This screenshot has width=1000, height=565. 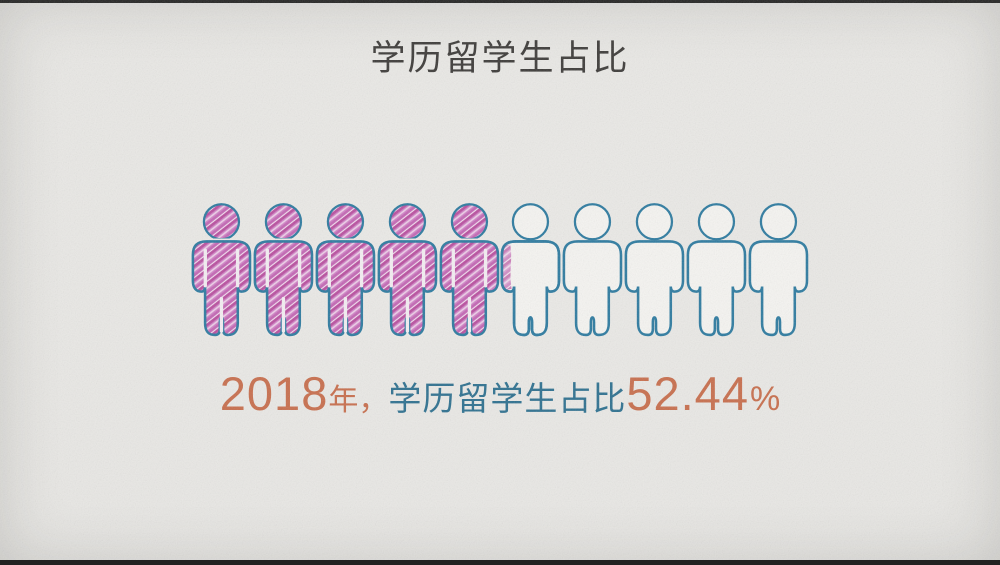 What do you see at coordinates (765, 399) in the screenshot?
I see `caption-percent-sign: %` at bounding box center [765, 399].